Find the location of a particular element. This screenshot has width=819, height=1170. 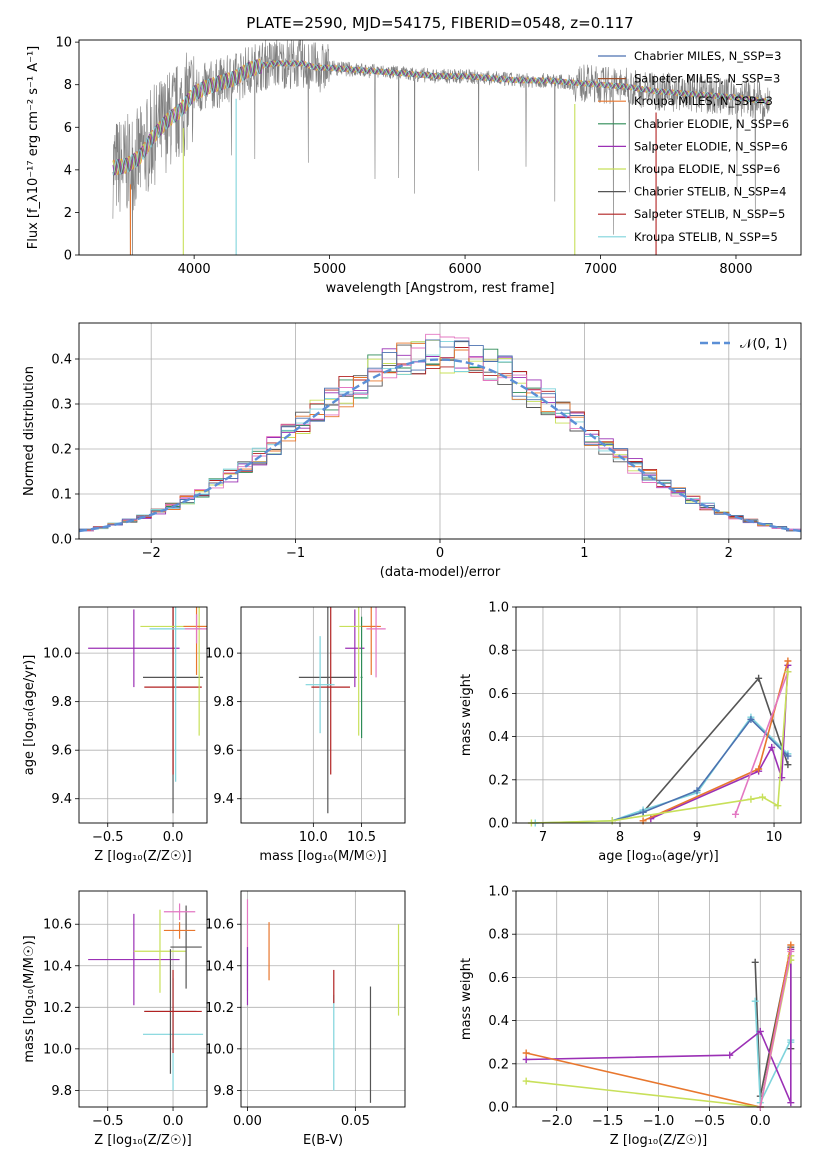

y-axis-label: Normed distribution is located at coordinates (29, 431).